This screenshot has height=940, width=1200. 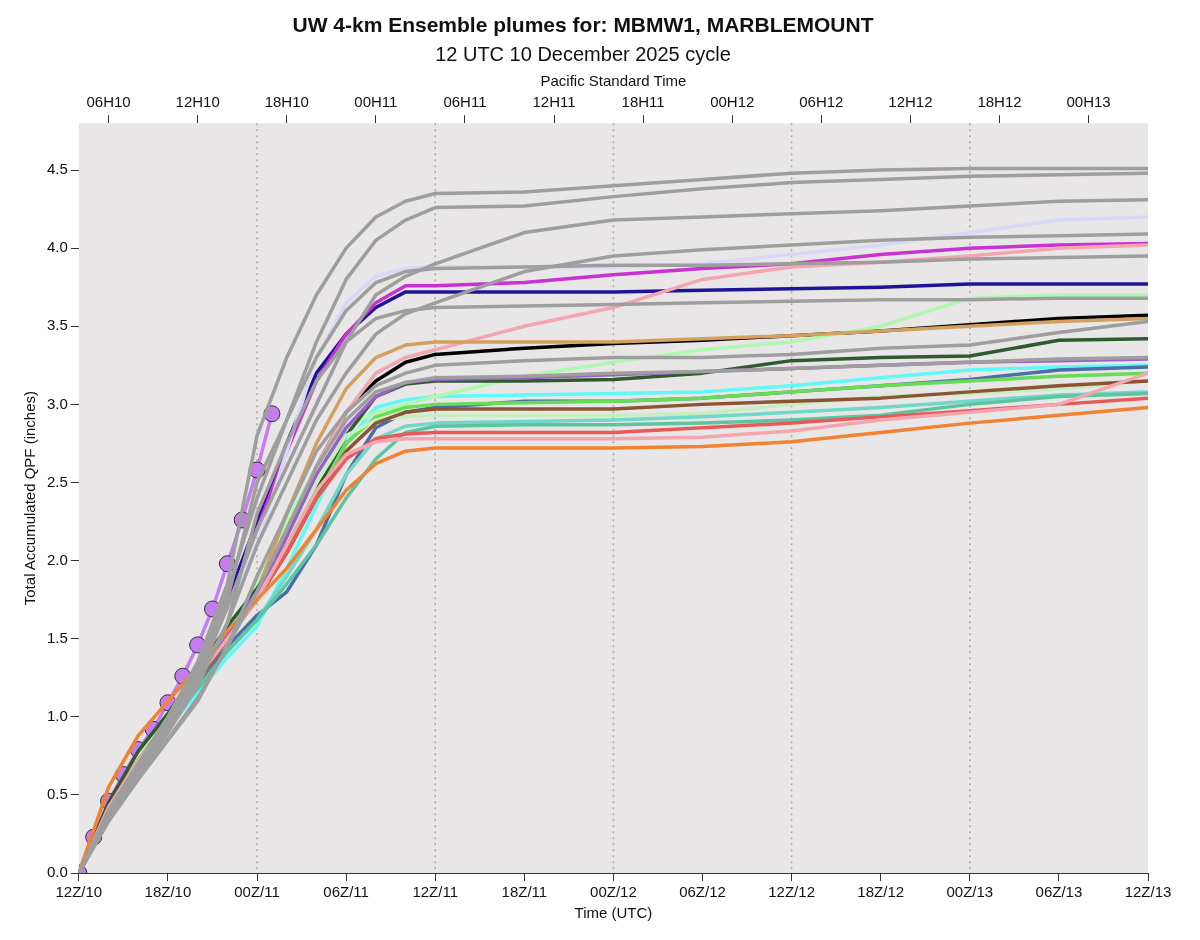 What do you see at coordinates (168, 892) in the screenshot?
I see `x-tick-label: 18Z/10` at bounding box center [168, 892].